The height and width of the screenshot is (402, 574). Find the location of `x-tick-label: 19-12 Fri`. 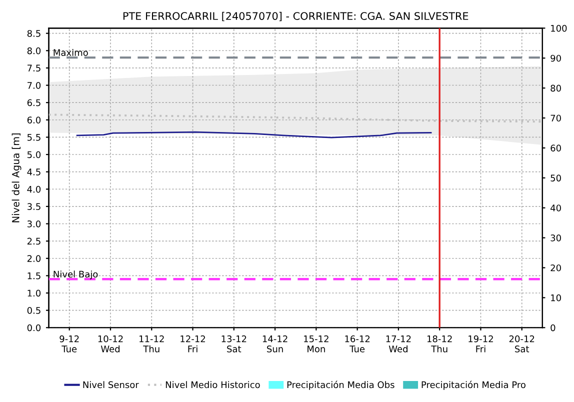

x-tick-label: 19-12 Fri is located at coordinates (480, 343).